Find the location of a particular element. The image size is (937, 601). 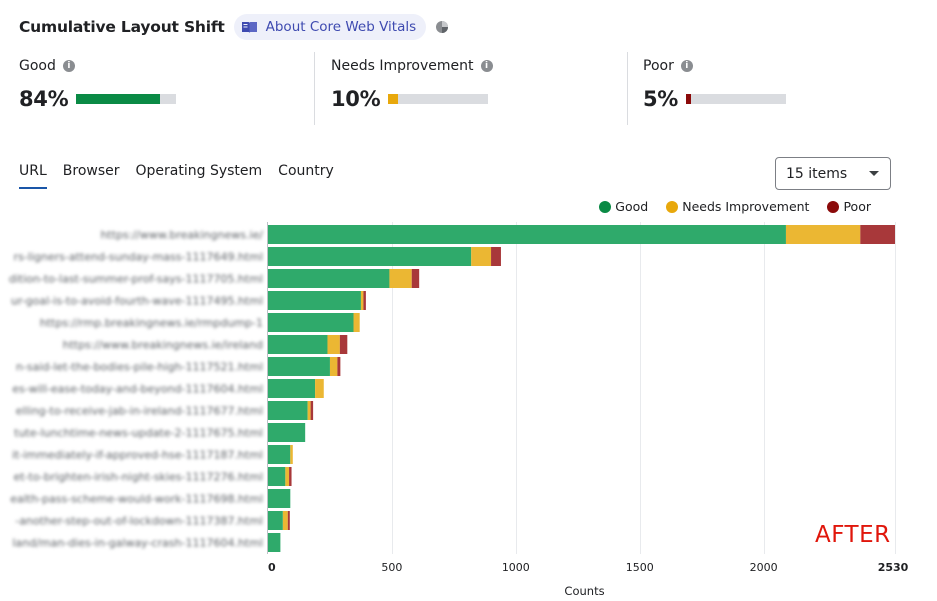

metric-good: Good i 84% is located at coordinates (98, 84).